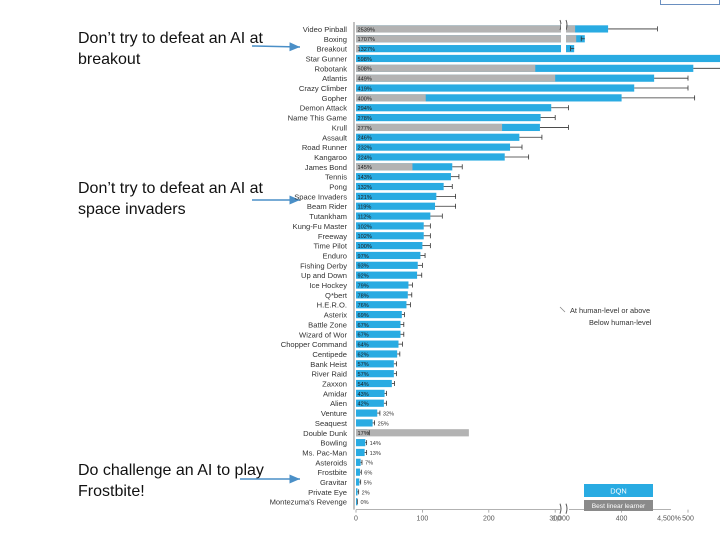 The height and width of the screenshot is (540, 720). What do you see at coordinates (363, 277) in the screenshot?
I see `percent-label: 92%` at bounding box center [363, 277].